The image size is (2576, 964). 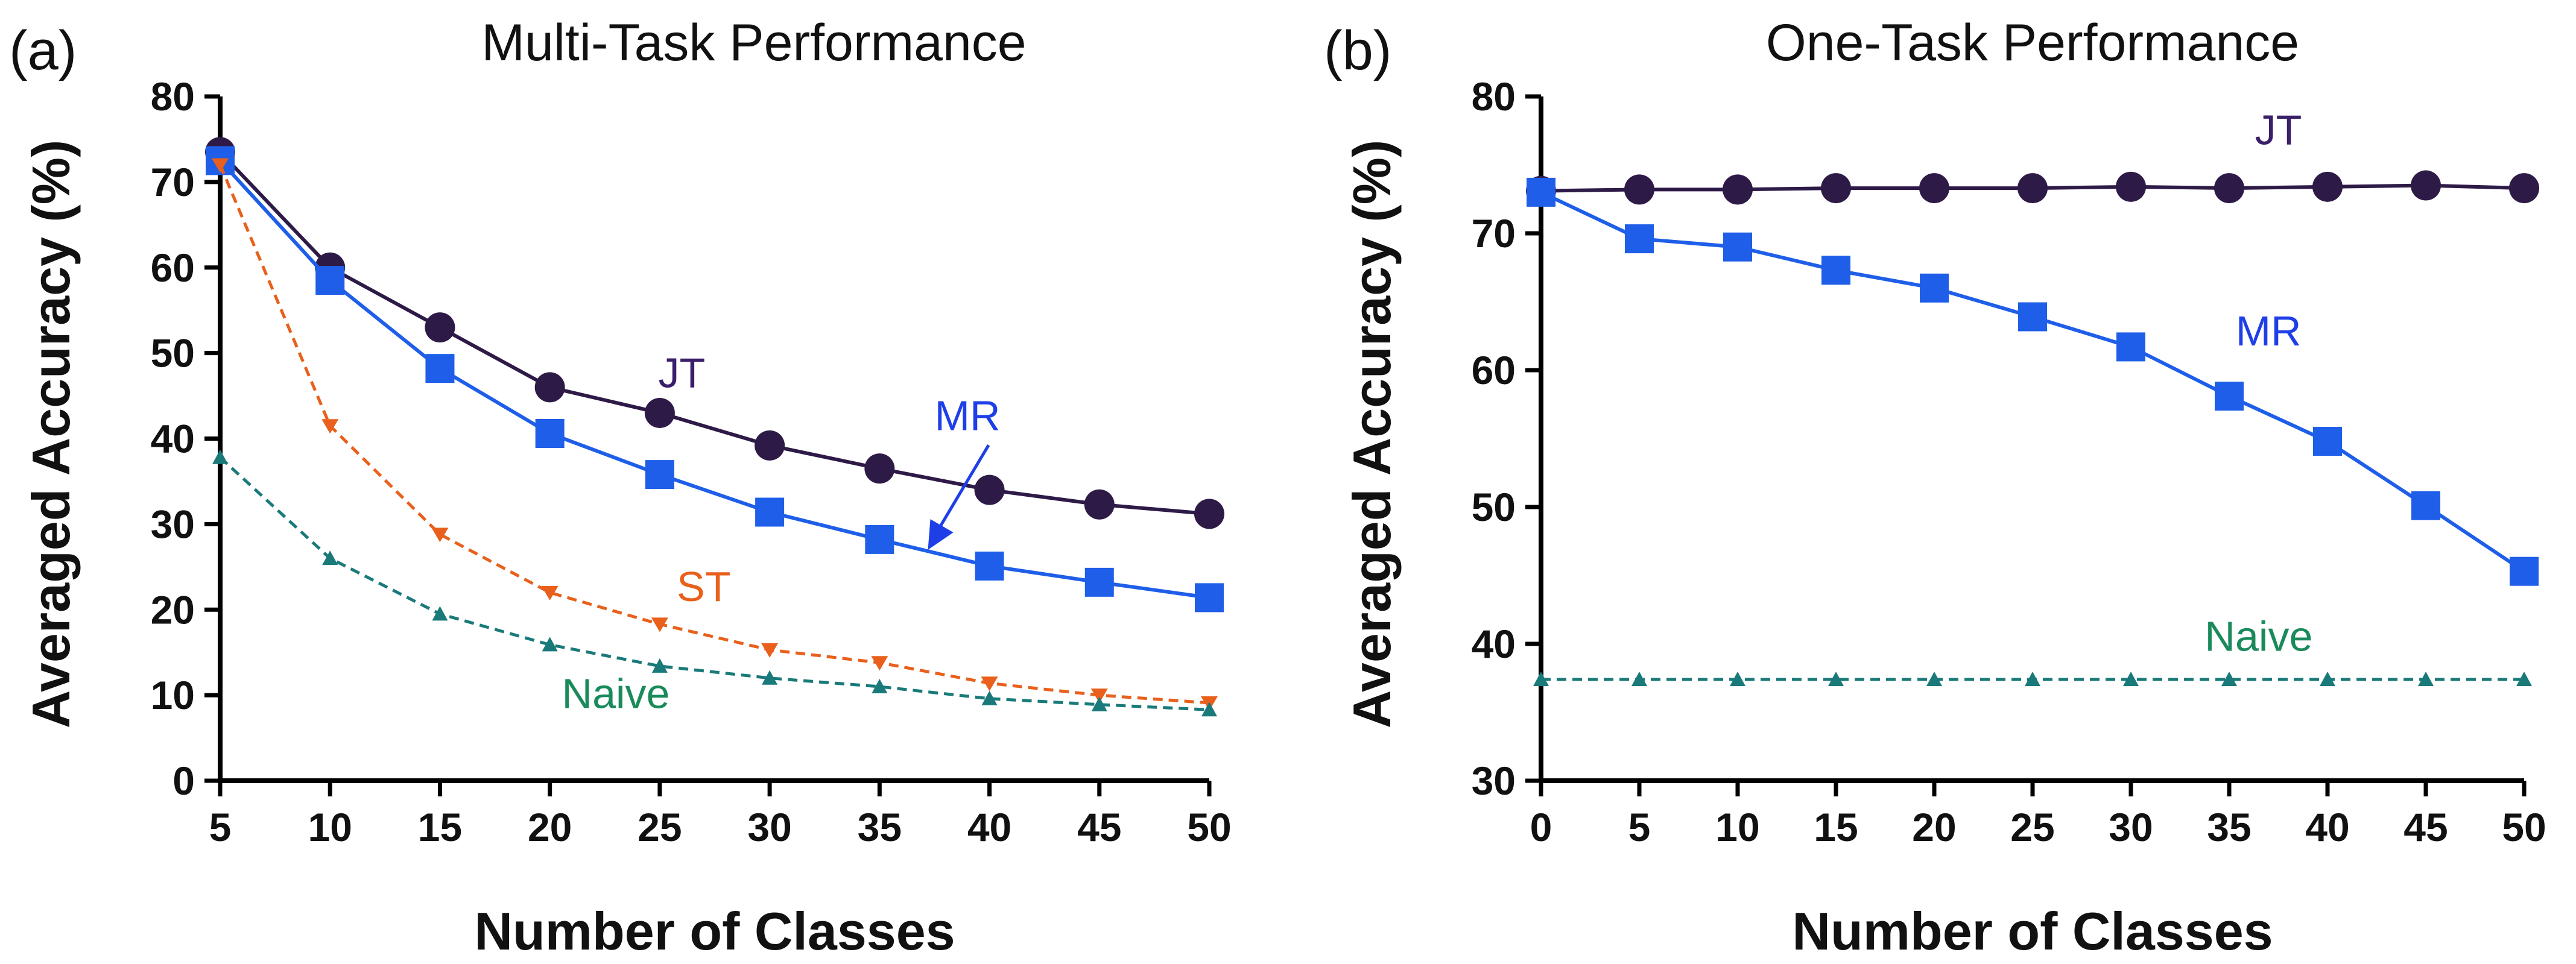 I want to click on y-axis-label: Averaged Accuracy (%), so click(x=51, y=435).